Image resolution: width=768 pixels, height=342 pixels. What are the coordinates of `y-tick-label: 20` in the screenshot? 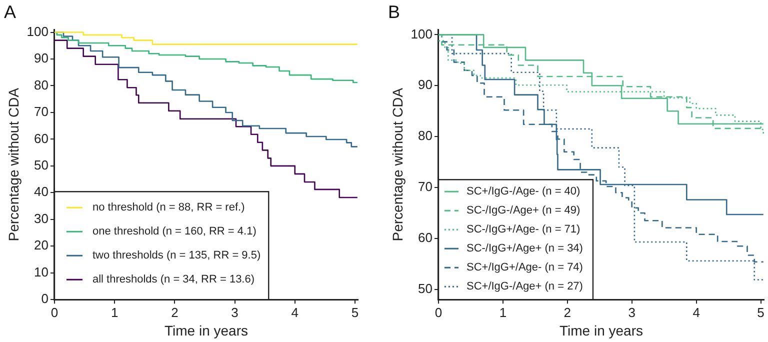 It's located at (41, 245).